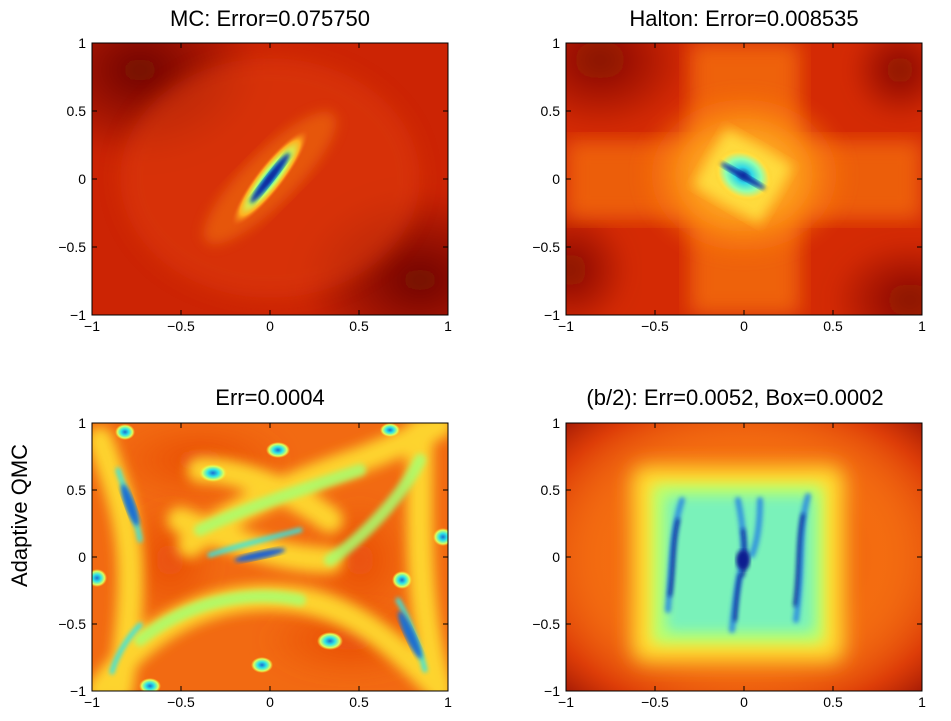 This screenshot has width=951, height=721. I want to click on x-tick-label-mc: 0, so click(270, 326).